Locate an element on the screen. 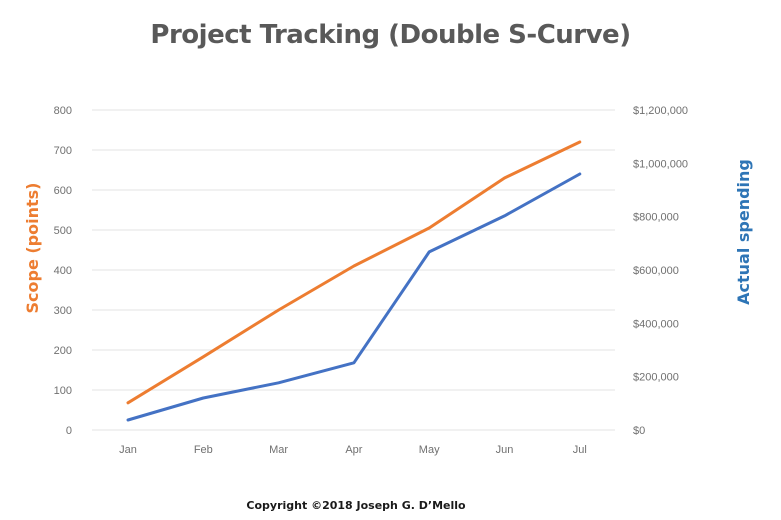 The width and height of the screenshot is (781, 520). x-tick-label: May is located at coordinates (429, 450).